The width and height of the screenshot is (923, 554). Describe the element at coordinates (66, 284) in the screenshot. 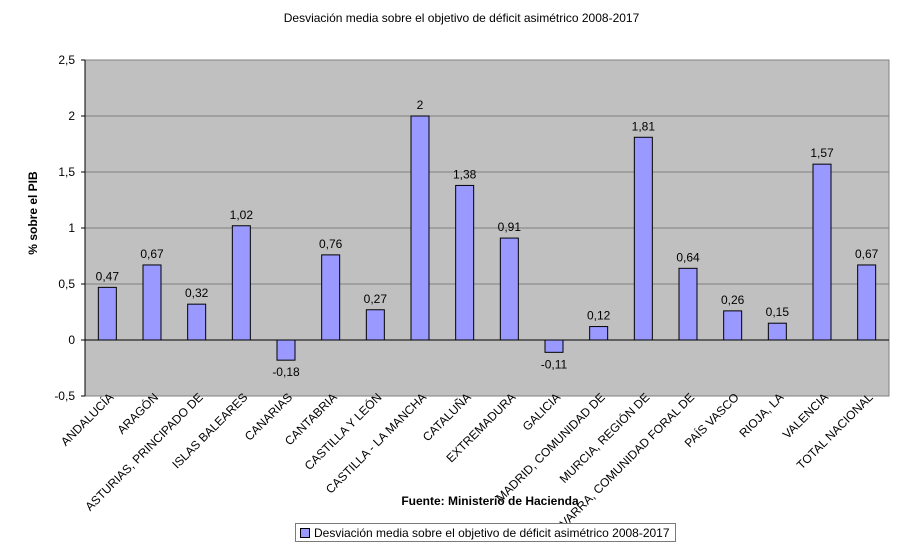

I see `y-tick-label: 0,5` at that location.